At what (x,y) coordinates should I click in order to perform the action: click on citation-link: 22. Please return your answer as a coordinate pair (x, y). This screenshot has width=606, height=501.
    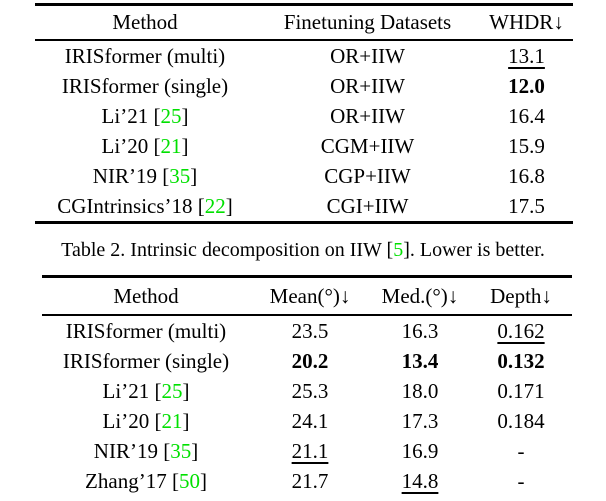
    Looking at the image, I should click on (215, 206).